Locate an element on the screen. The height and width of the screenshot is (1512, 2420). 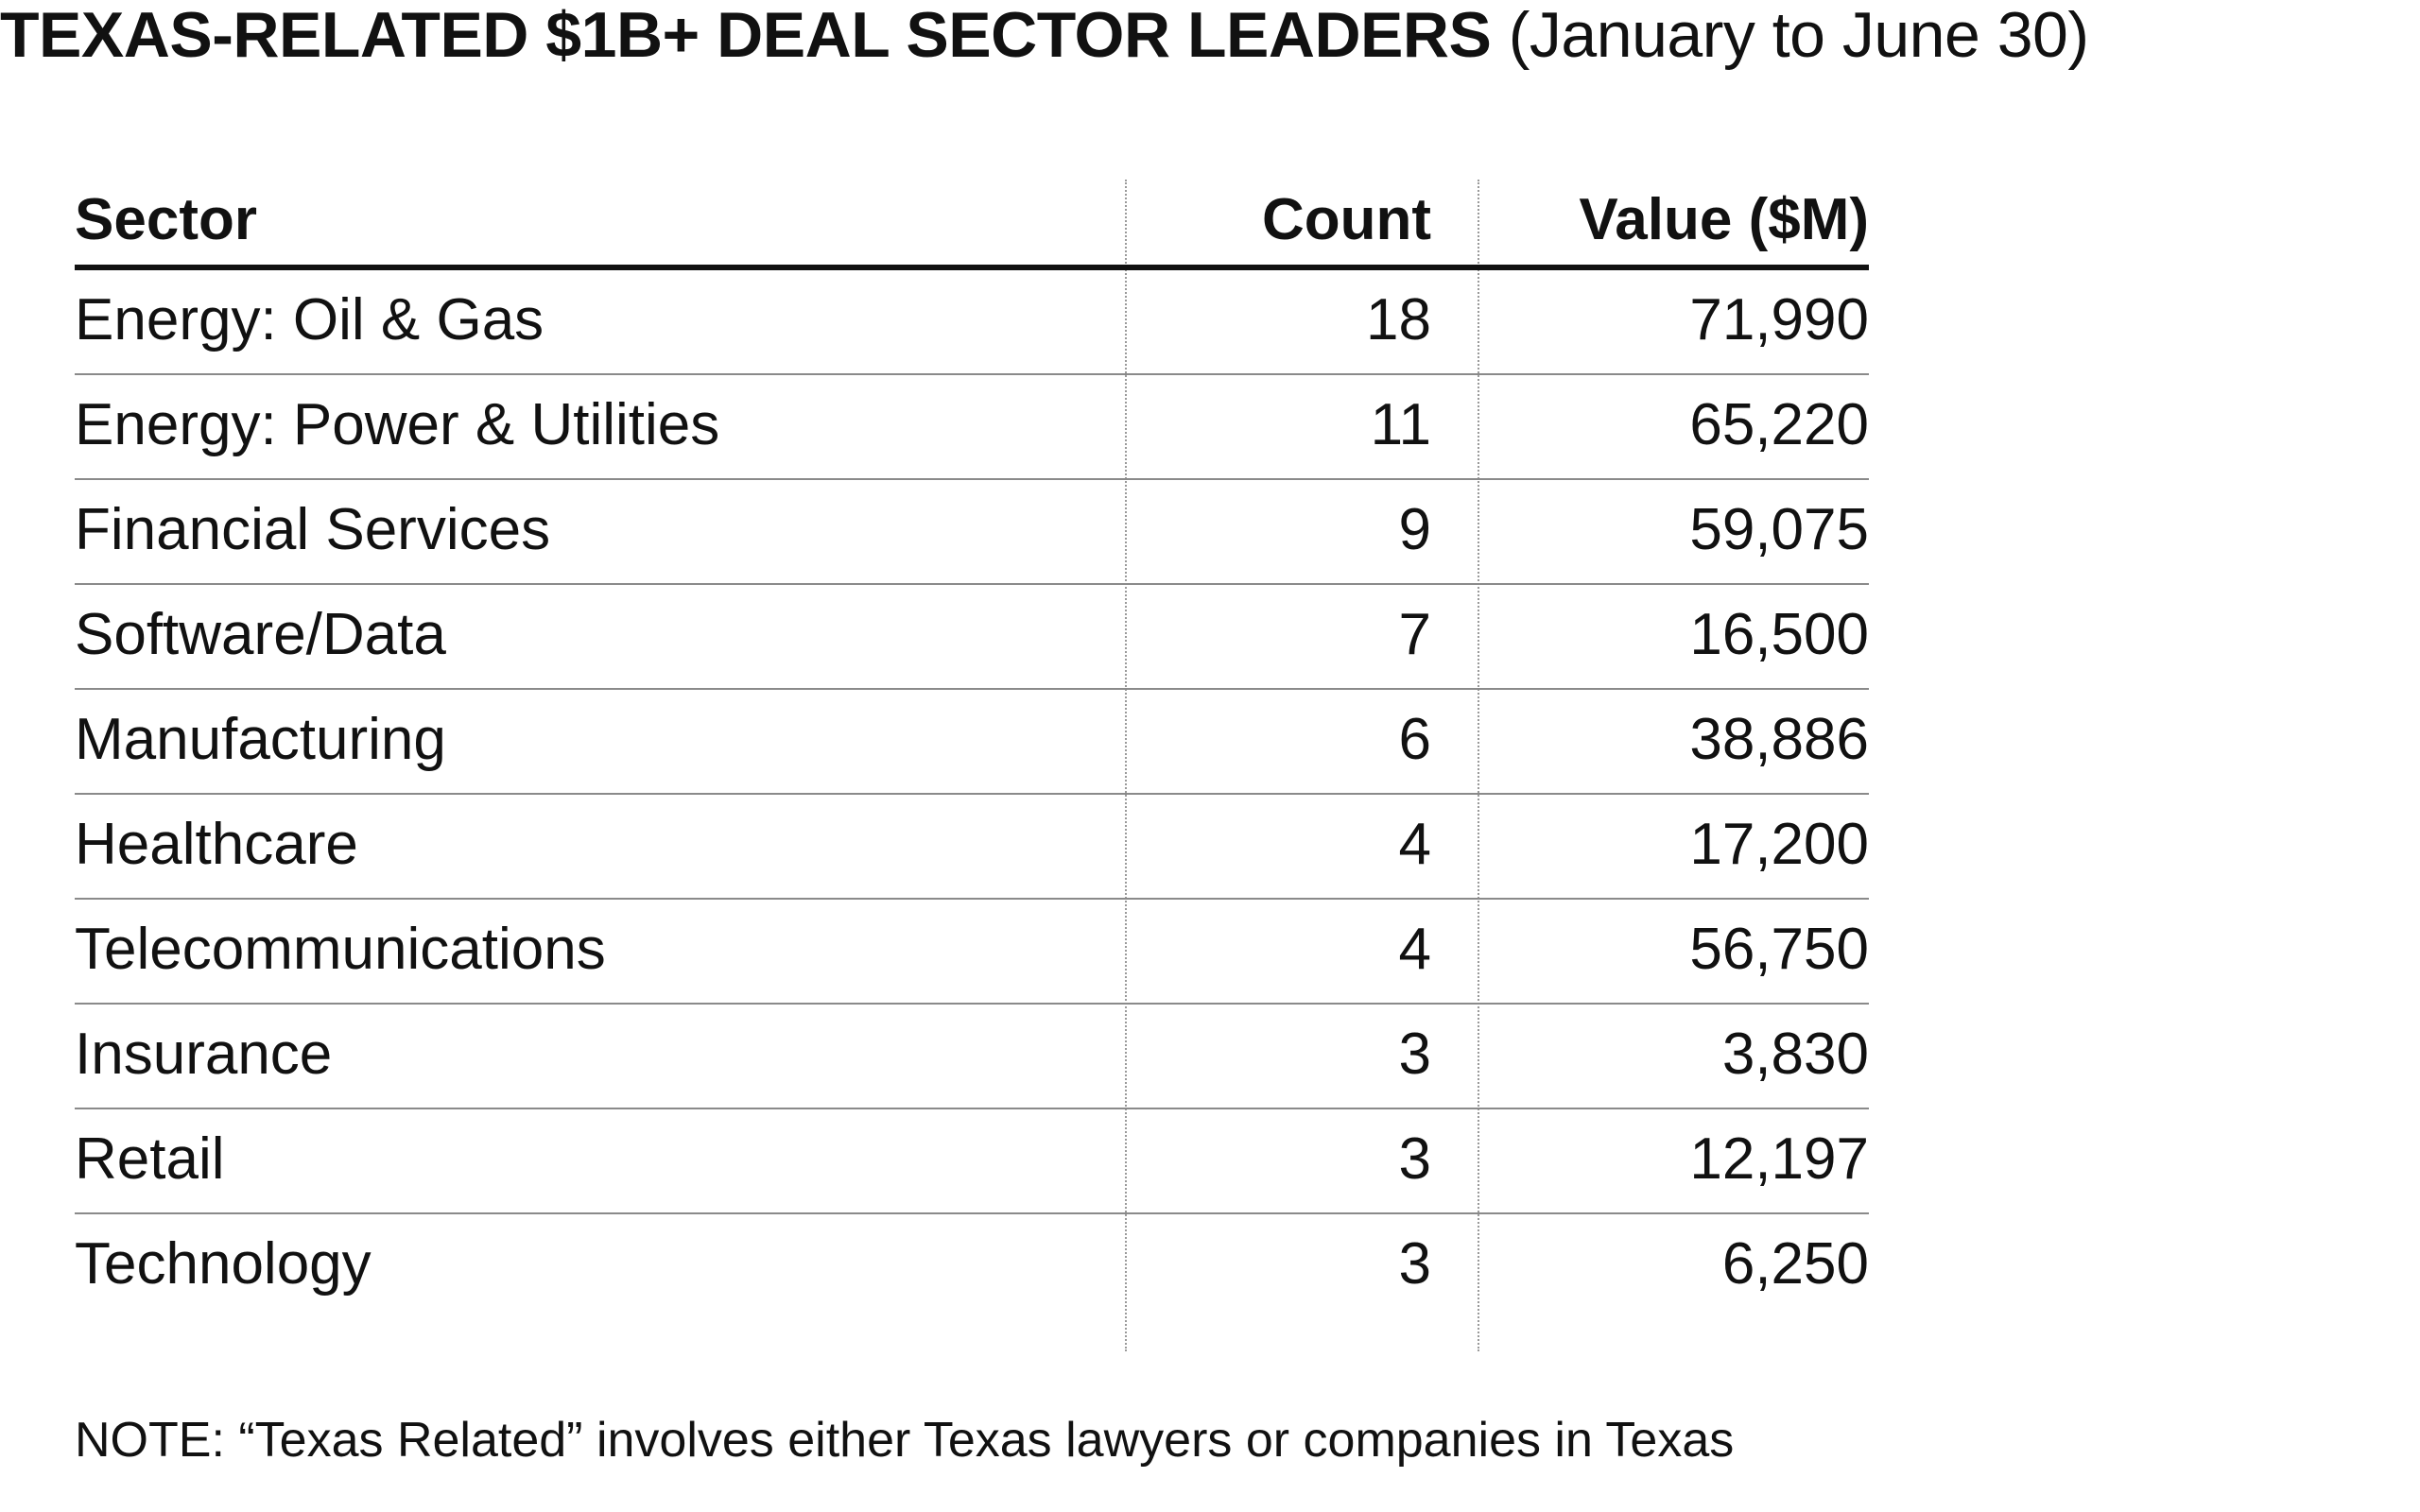
cell-sector: Insurance is located at coordinates (204, 1054).